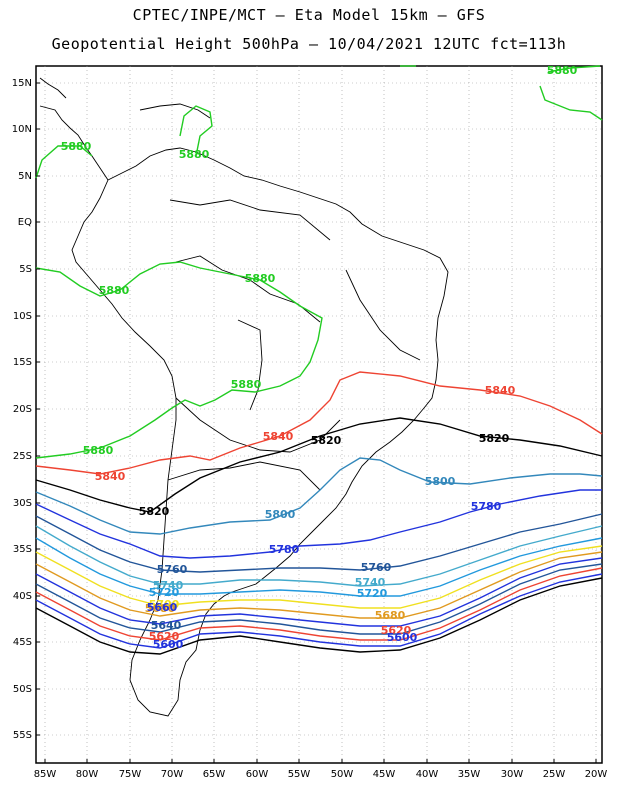 The width and height of the screenshot is (618, 800). Describe the element at coordinates (22, 503) in the screenshot. I see `lat-tick-label: 30S` at that location.